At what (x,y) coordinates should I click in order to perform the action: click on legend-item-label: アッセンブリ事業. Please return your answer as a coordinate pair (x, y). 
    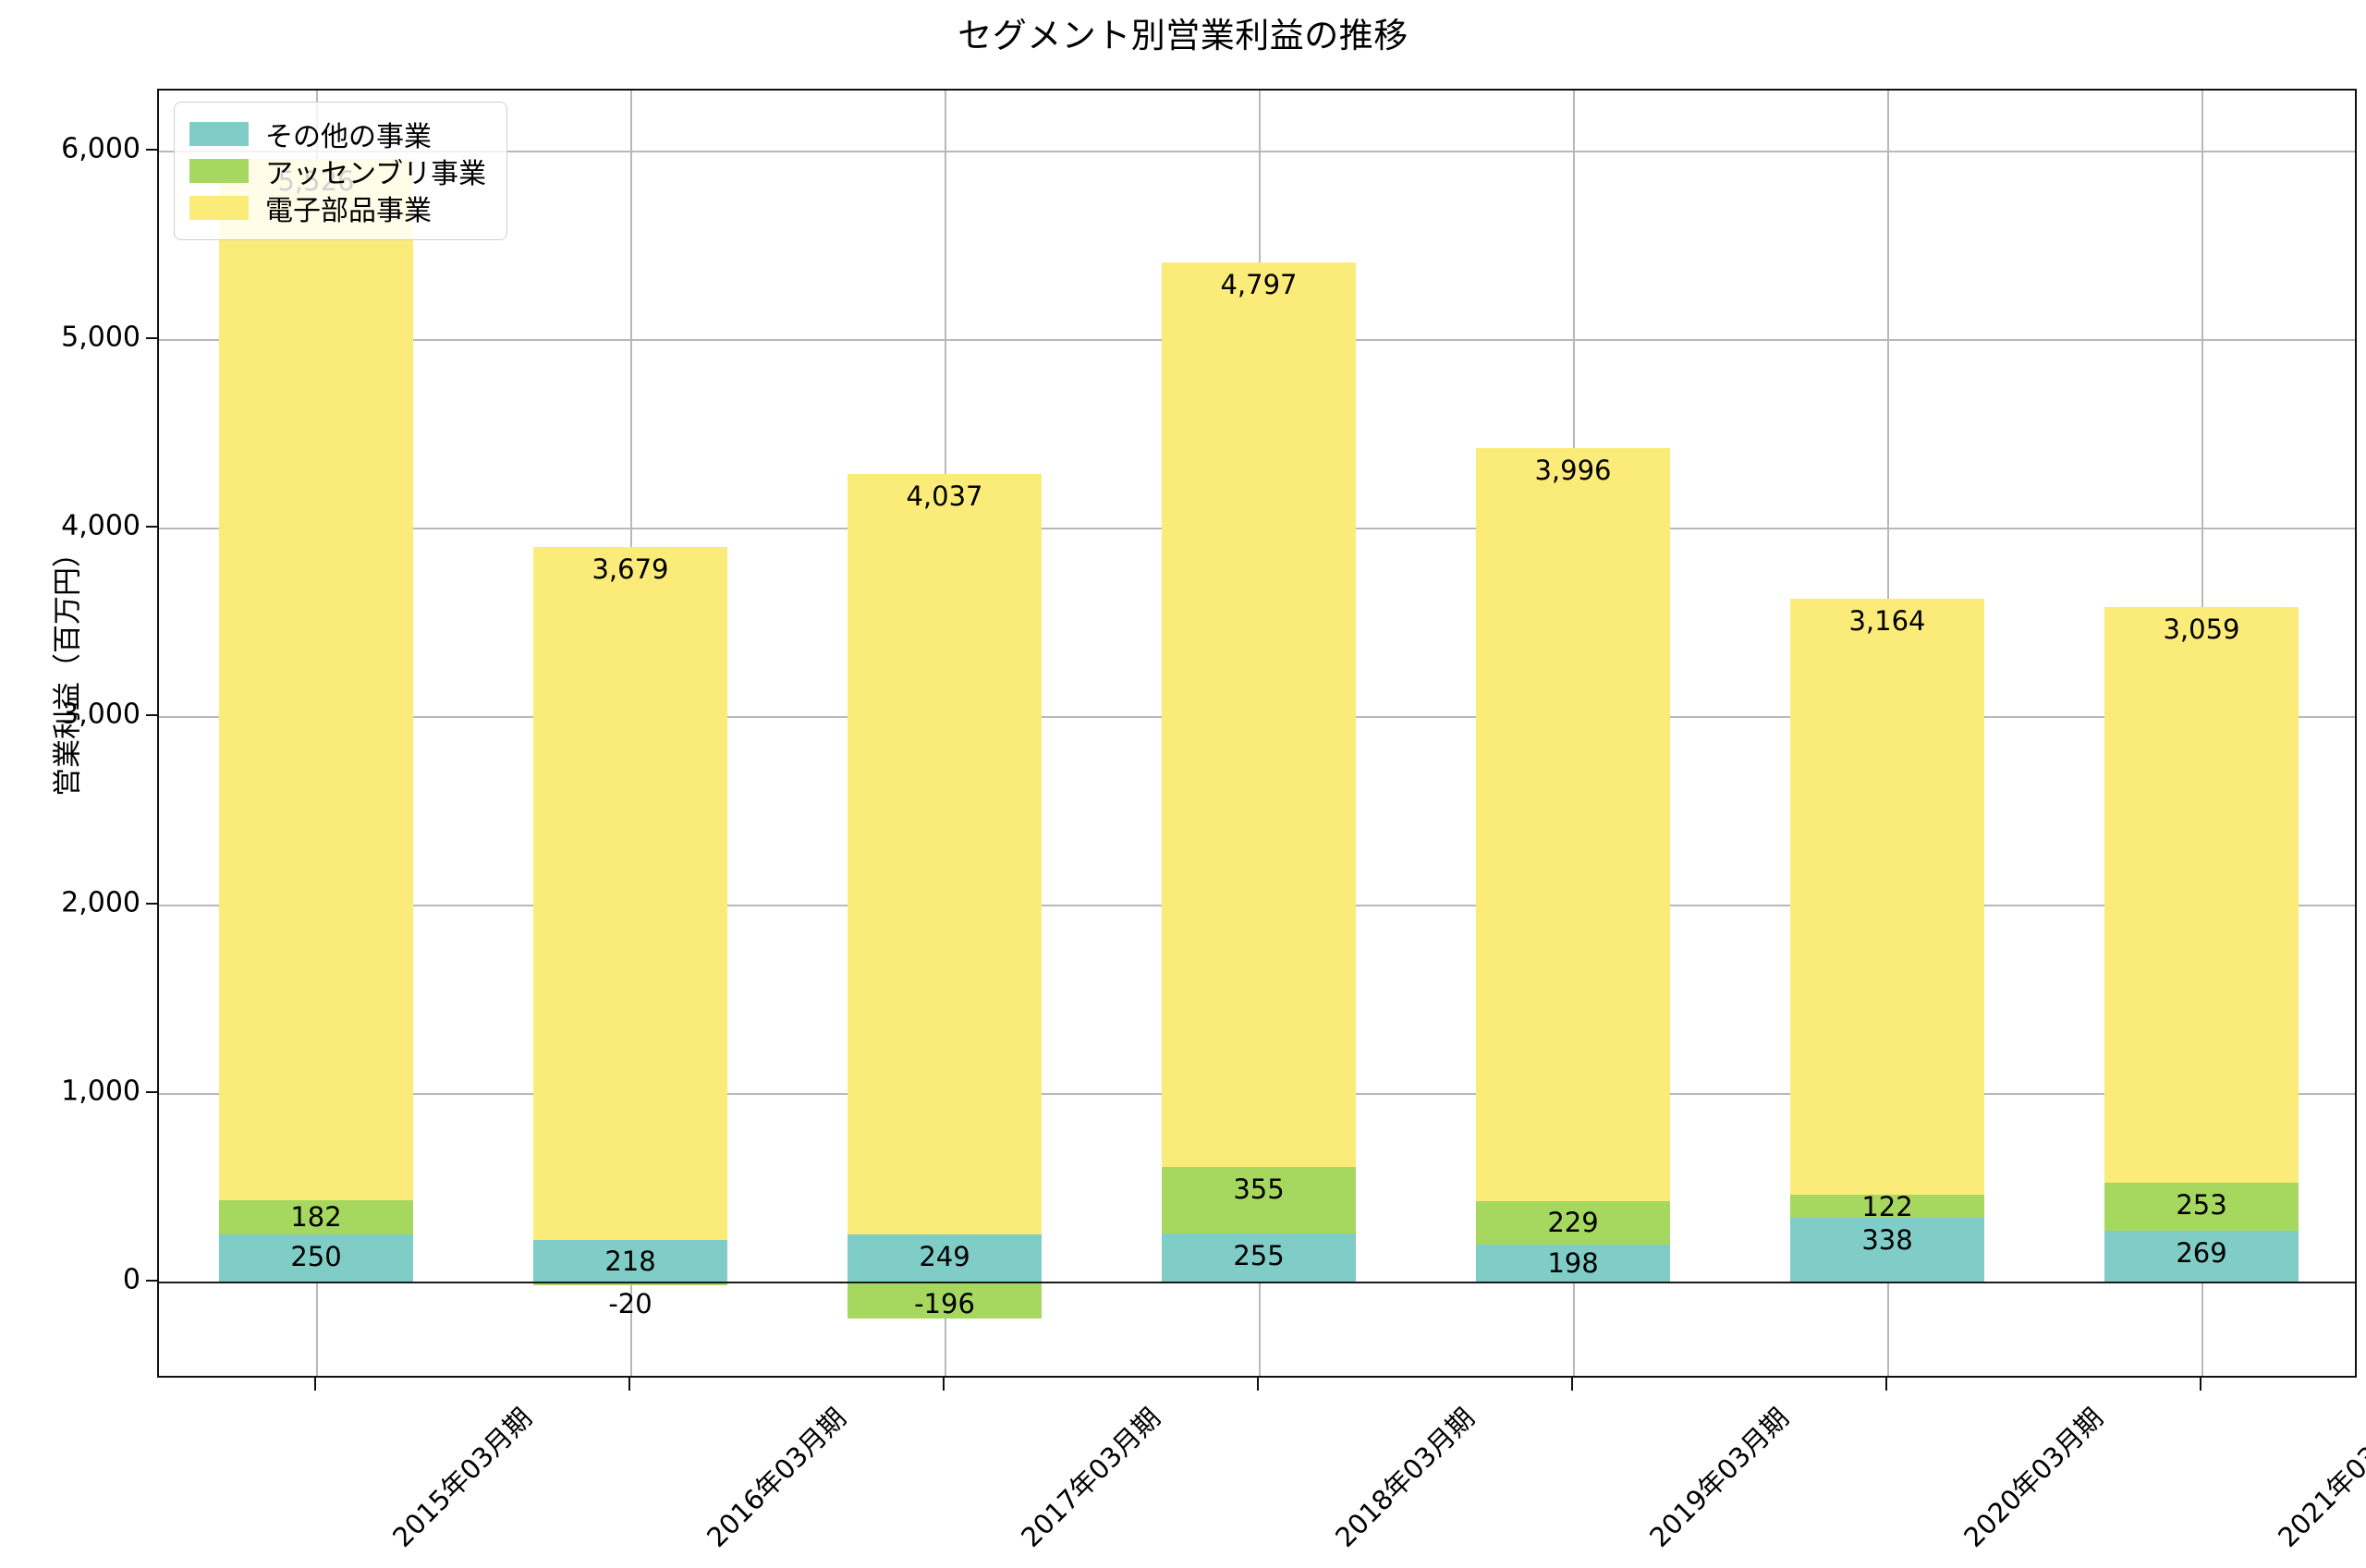
    Looking at the image, I should click on (376, 174).